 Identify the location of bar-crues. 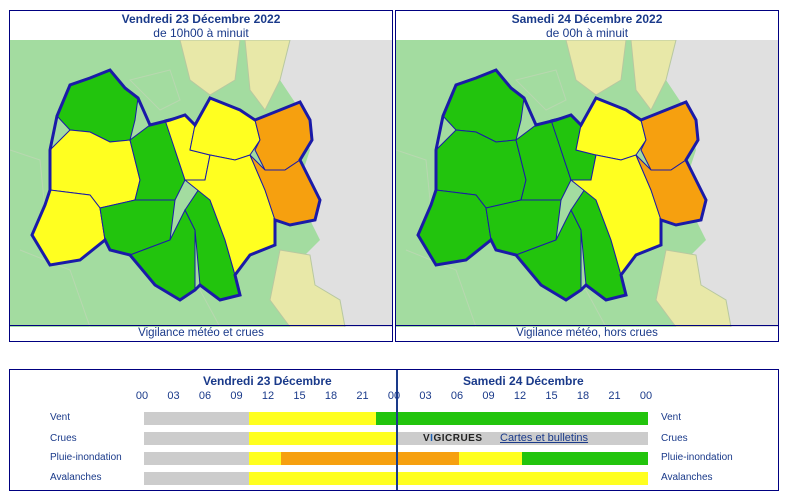
(396, 438).